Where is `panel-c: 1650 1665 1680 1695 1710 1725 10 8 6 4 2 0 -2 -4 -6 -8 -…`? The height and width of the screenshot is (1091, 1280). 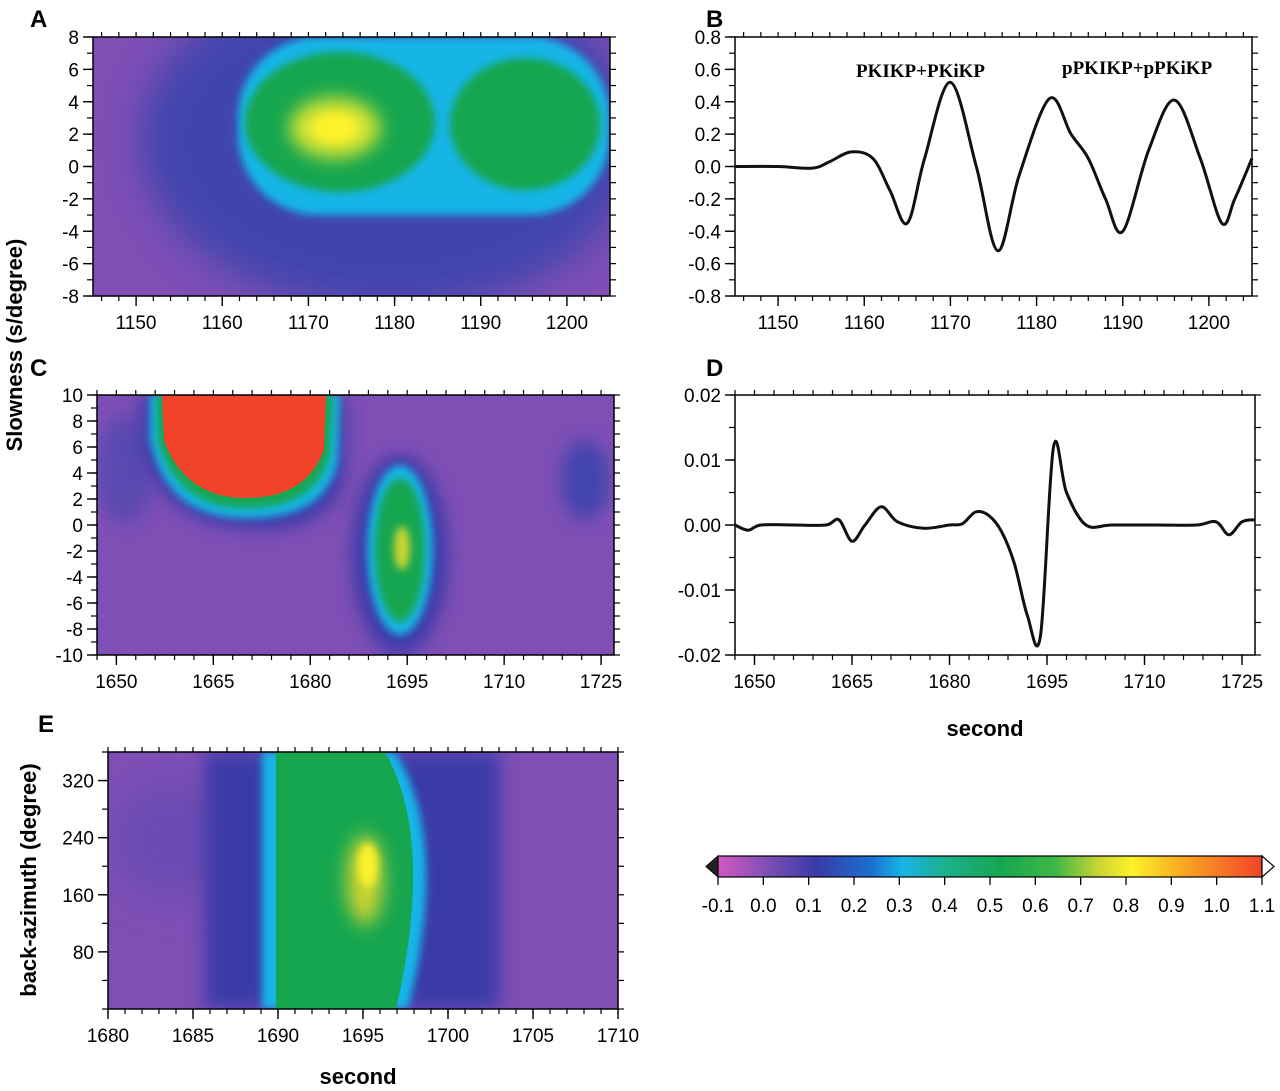 panel-c: 1650 1665 1680 1695 1710 1725 10 8 6 4 2 0 -2 -4 -6 -8 -… is located at coordinates (339, 539).